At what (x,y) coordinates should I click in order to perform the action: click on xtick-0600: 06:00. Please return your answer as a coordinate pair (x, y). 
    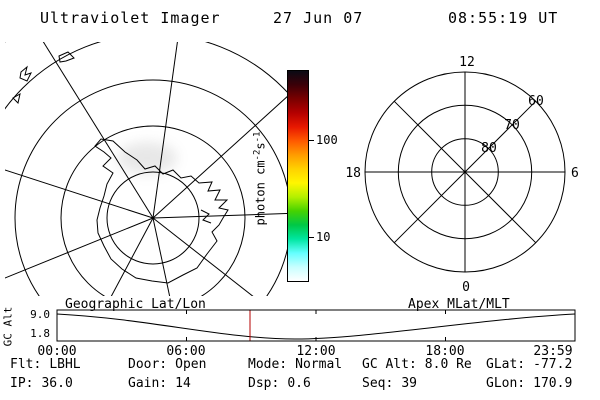
    Looking at the image, I should click on (186, 351).